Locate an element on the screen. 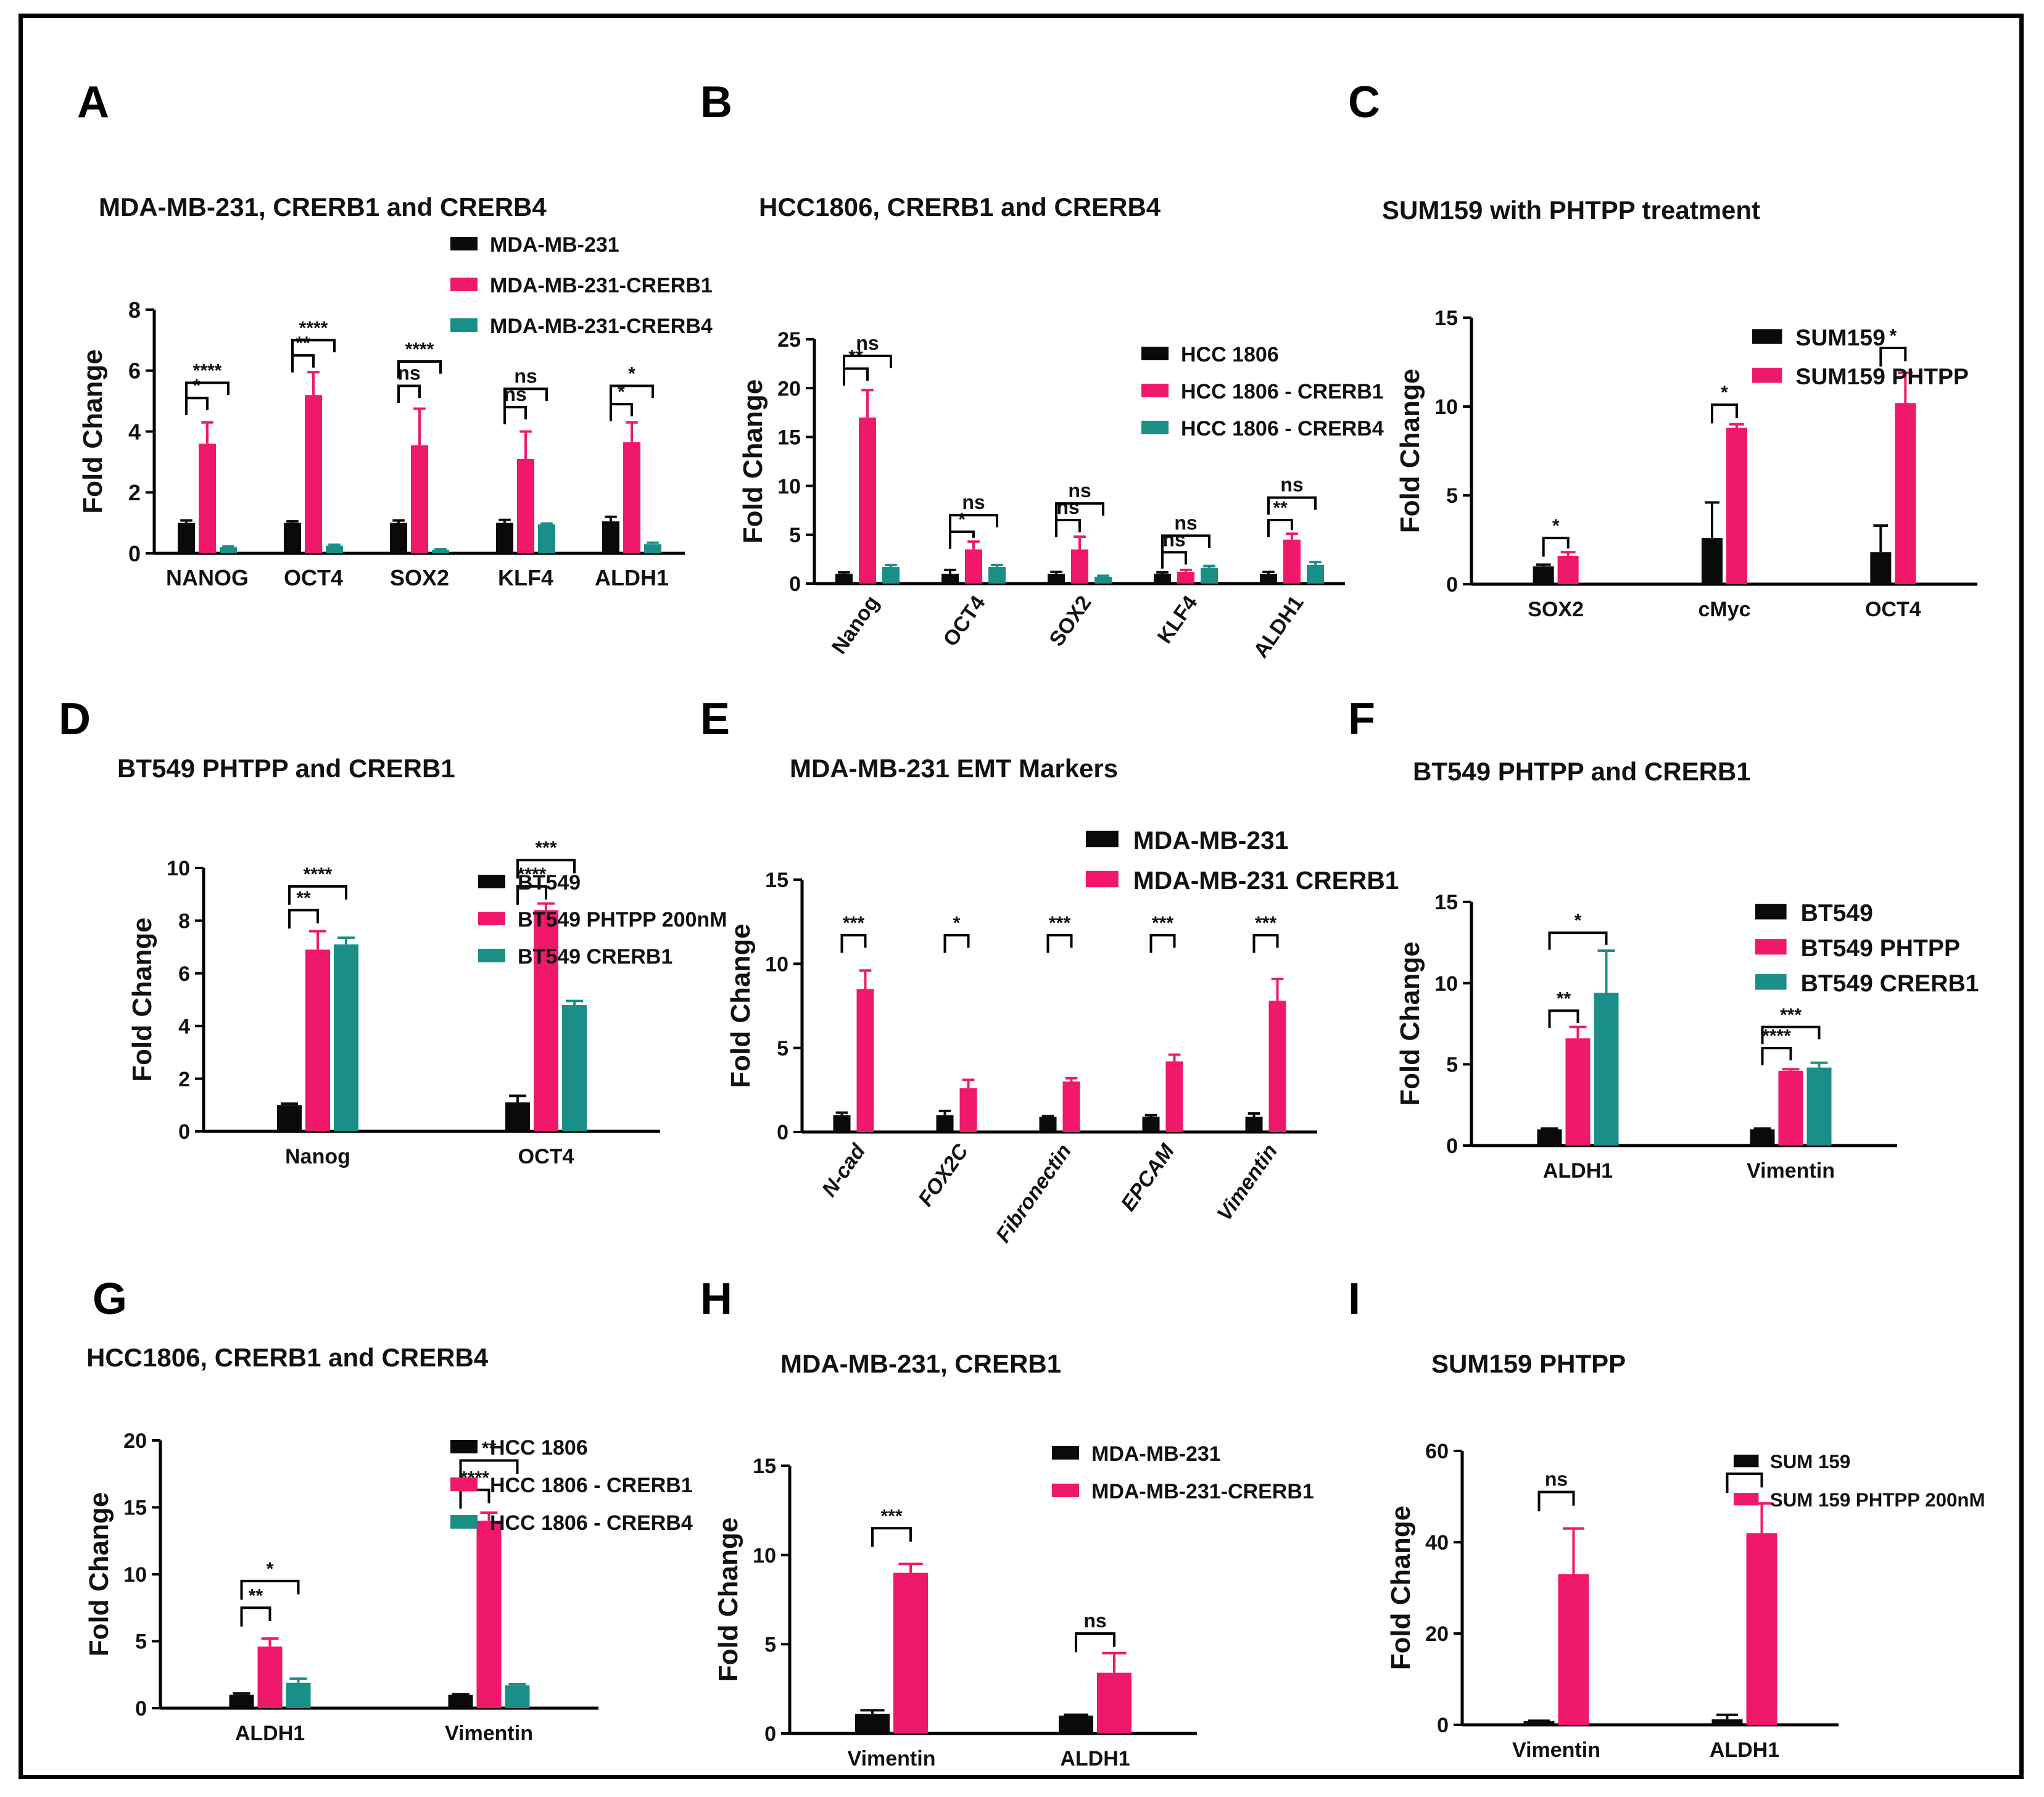 The height and width of the screenshot is (1797, 2044). x-tick-label: KLF4 is located at coordinates (1177, 620).